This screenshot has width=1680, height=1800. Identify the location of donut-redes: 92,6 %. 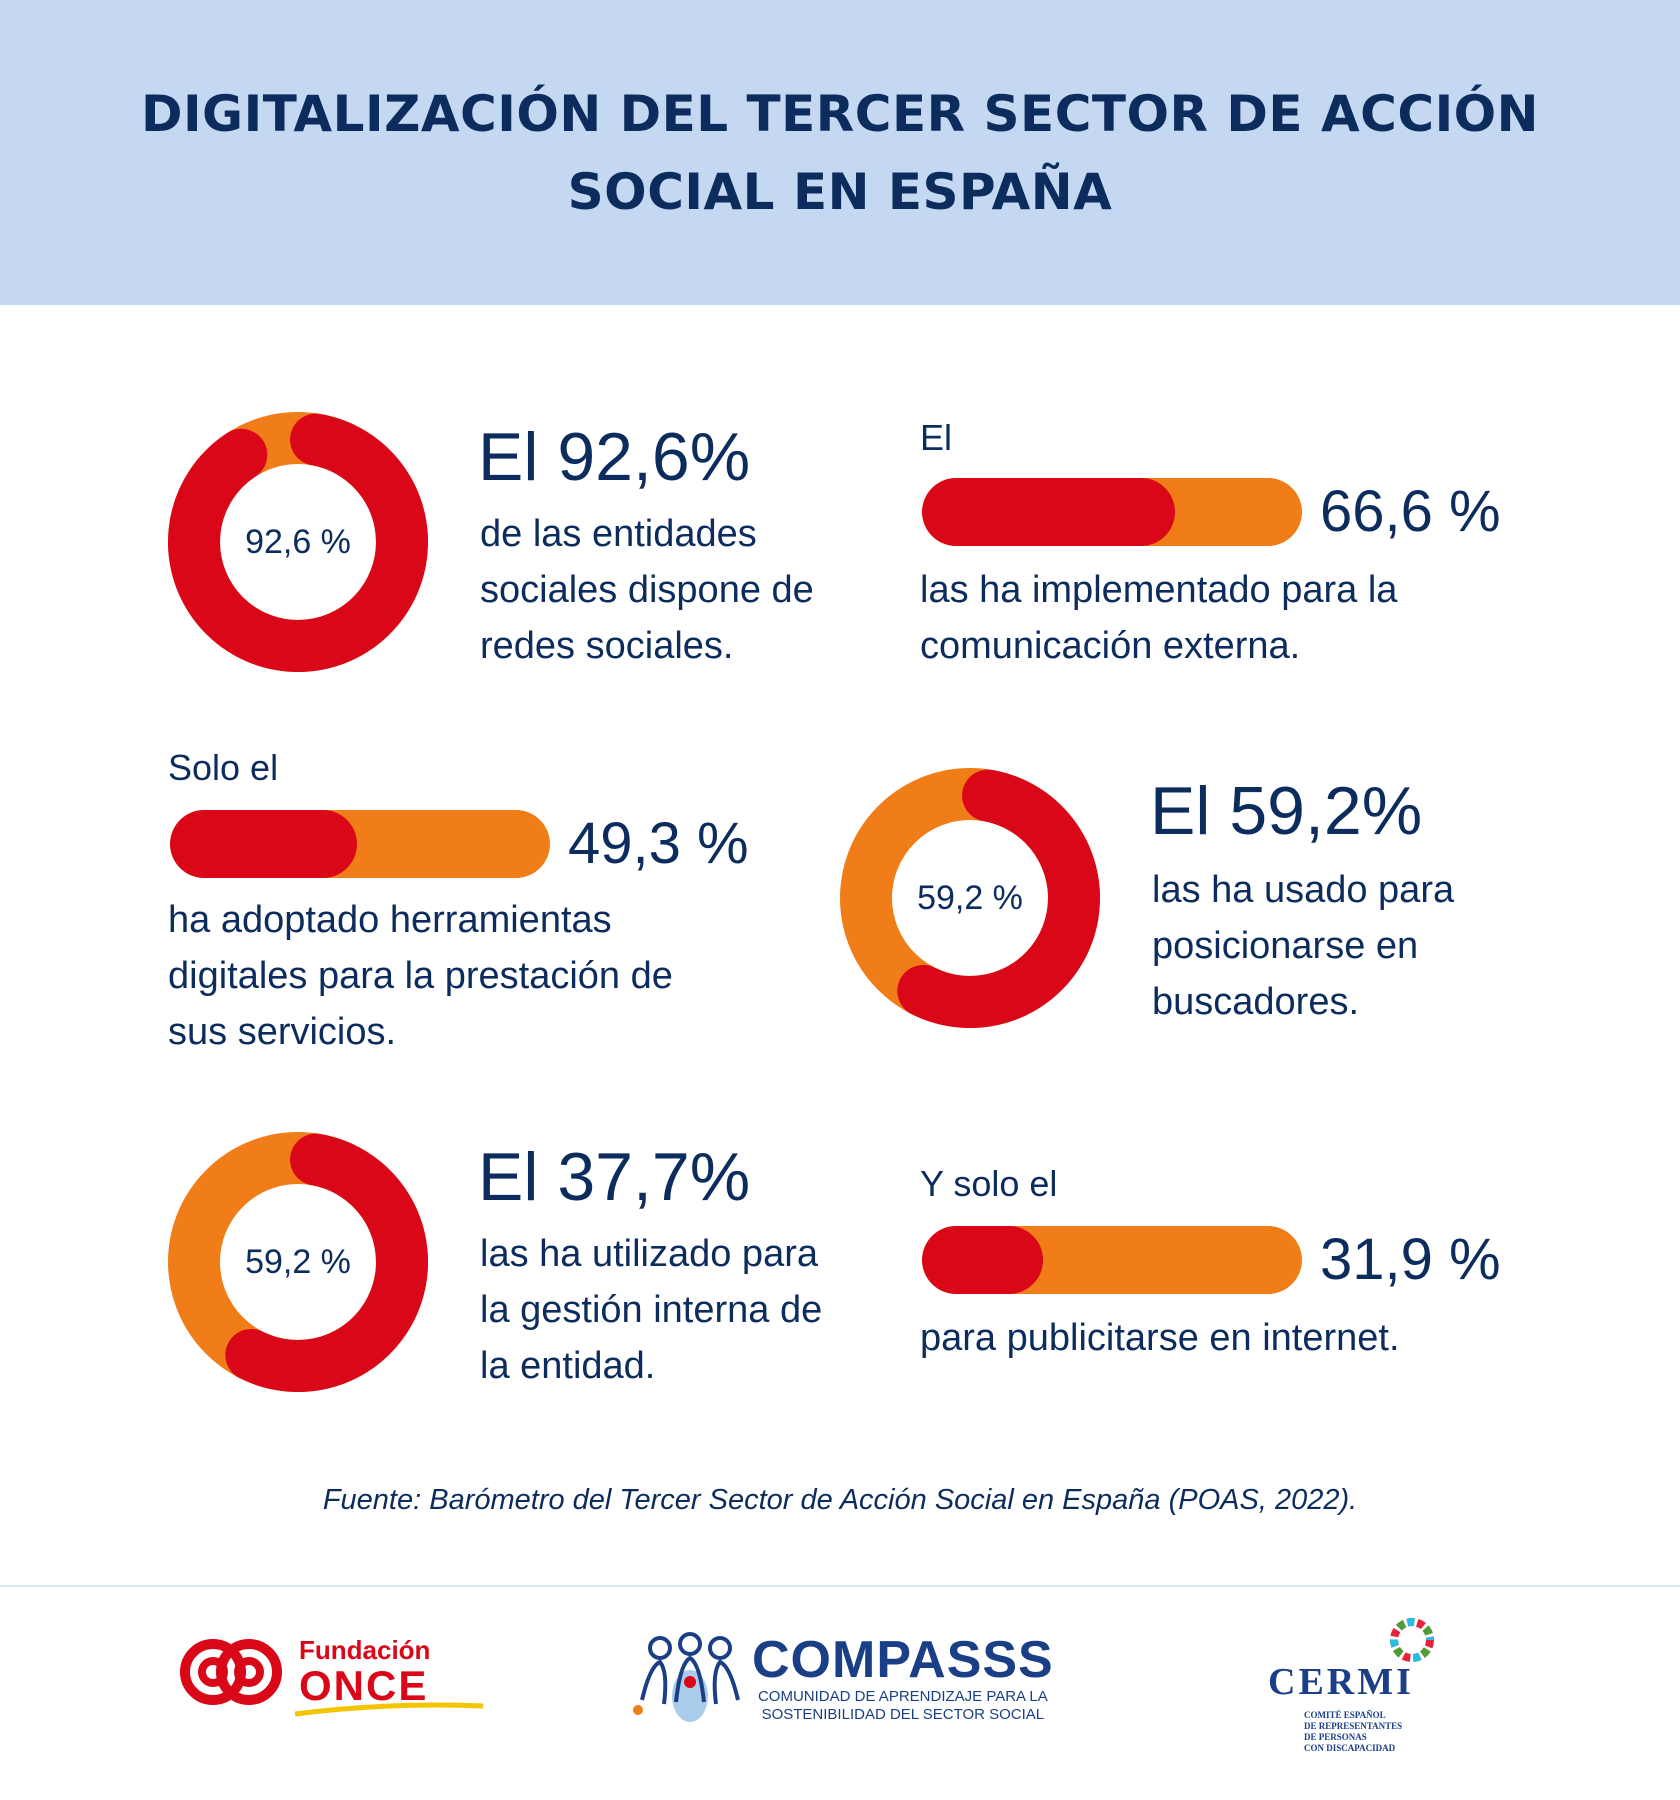
(298, 542).